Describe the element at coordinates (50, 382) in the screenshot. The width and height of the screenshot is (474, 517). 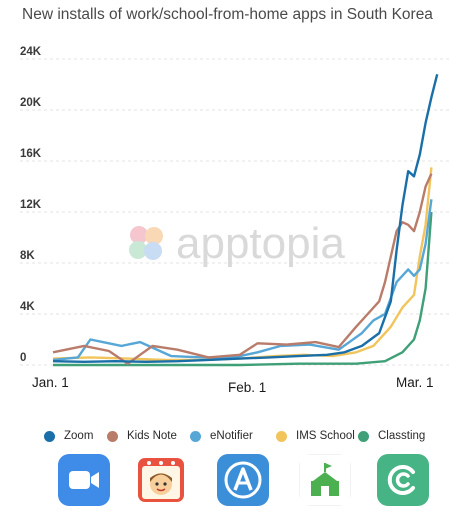
I see `x-tick-label: Jan. 1` at that location.